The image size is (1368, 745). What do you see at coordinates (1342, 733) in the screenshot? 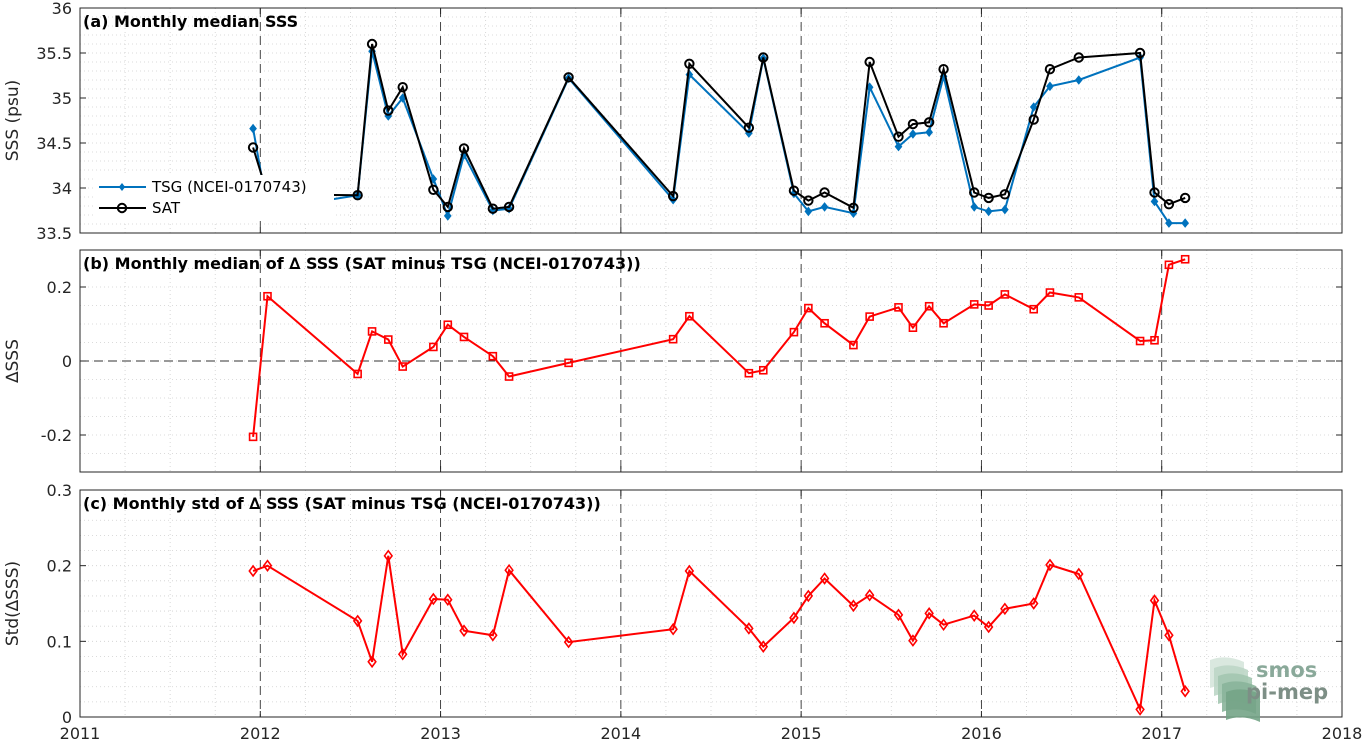
I see `x-tick-label: 2018` at bounding box center [1342, 733].